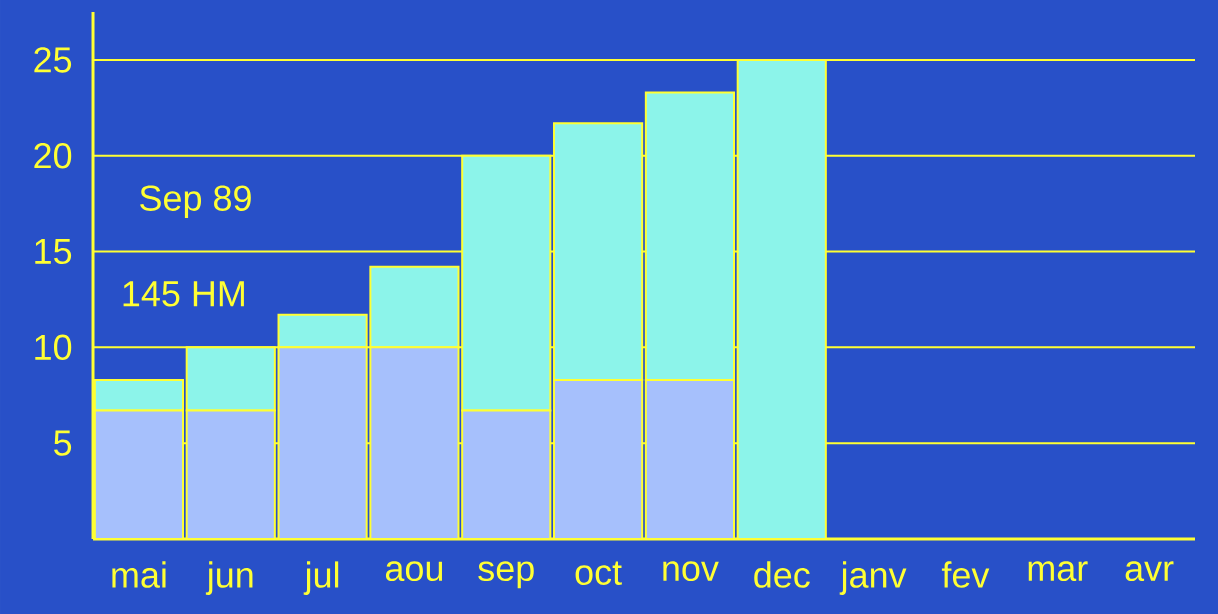  Describe the element at coordinates (321, 578) in the screenshot. I see `x-tick-label: jul` at that location.